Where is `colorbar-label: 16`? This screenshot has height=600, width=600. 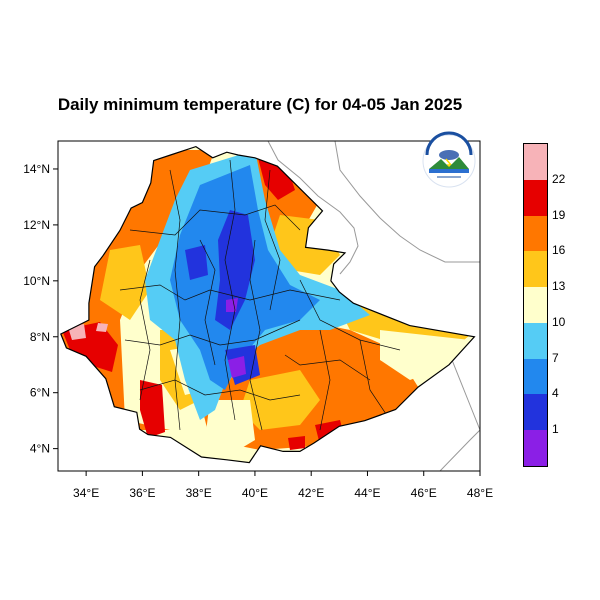 colorbar-label: 16 is located at coordinates (559, 250).